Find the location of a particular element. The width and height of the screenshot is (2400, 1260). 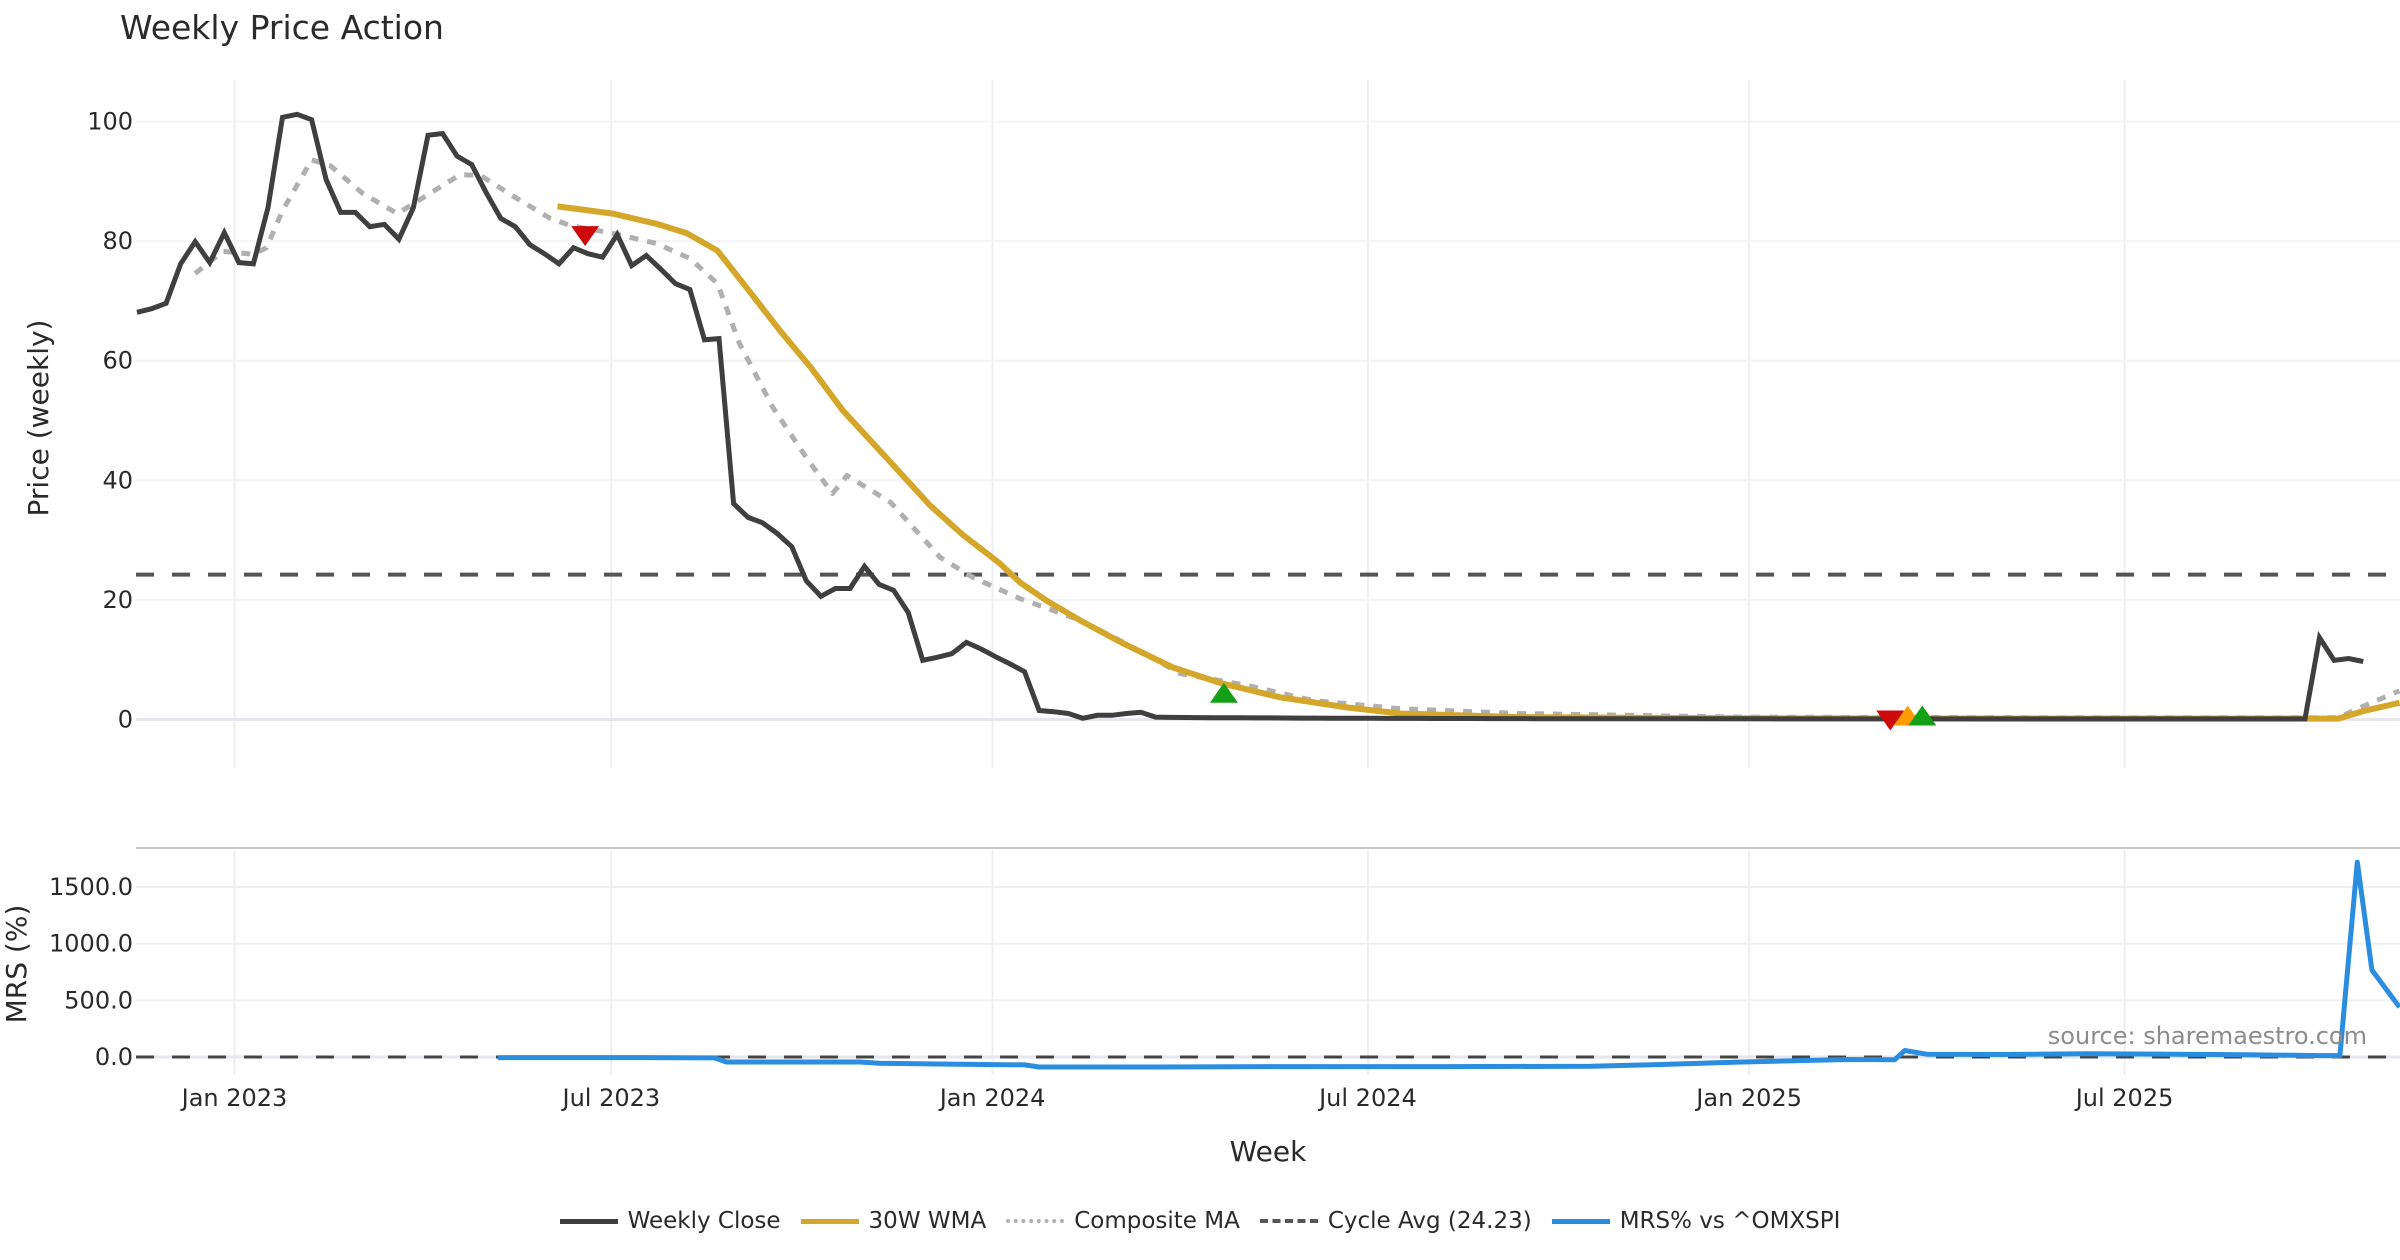

mrs-y-ticks: 0.0 500.0 1000.0 1500.0 is located at coordinates (91, 972).